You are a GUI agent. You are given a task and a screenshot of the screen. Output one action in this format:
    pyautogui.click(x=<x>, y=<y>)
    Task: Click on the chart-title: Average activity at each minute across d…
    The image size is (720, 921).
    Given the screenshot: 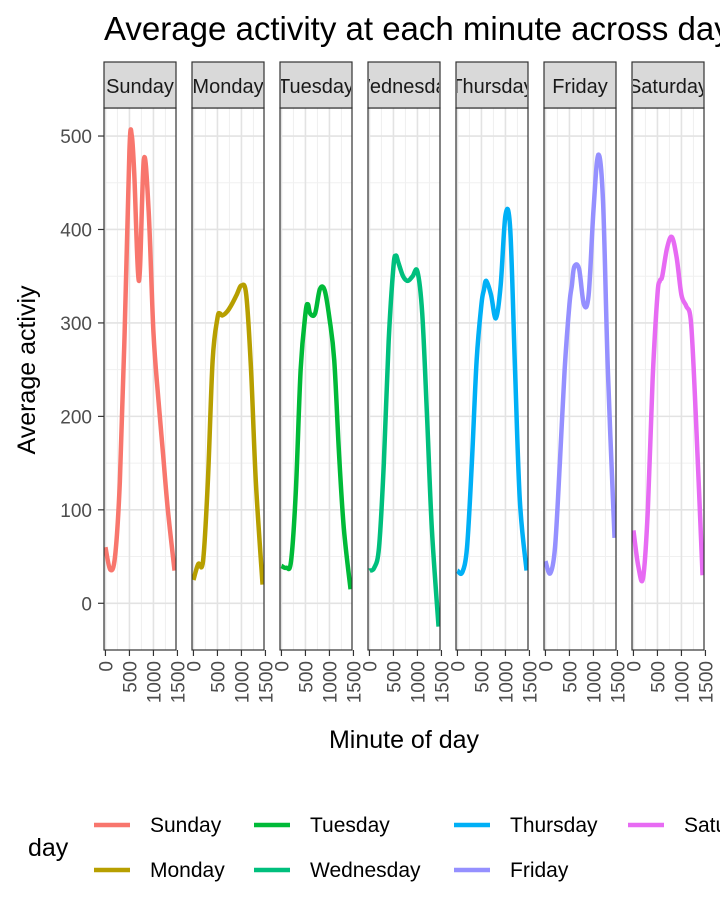 What is the action you would take?
    pyautogui.click(x=412, y=28)
    